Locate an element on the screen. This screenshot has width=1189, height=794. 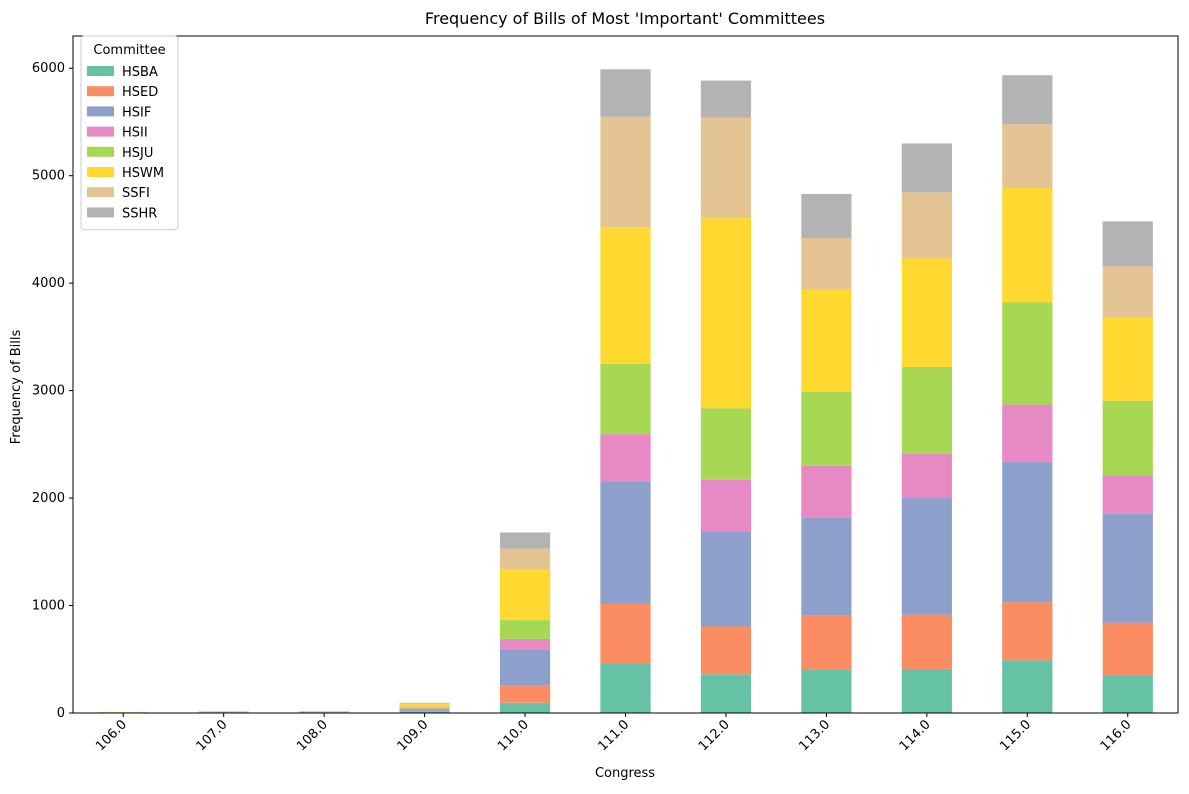
y-tick-label: 3000 is located at coordinates (48, 391).